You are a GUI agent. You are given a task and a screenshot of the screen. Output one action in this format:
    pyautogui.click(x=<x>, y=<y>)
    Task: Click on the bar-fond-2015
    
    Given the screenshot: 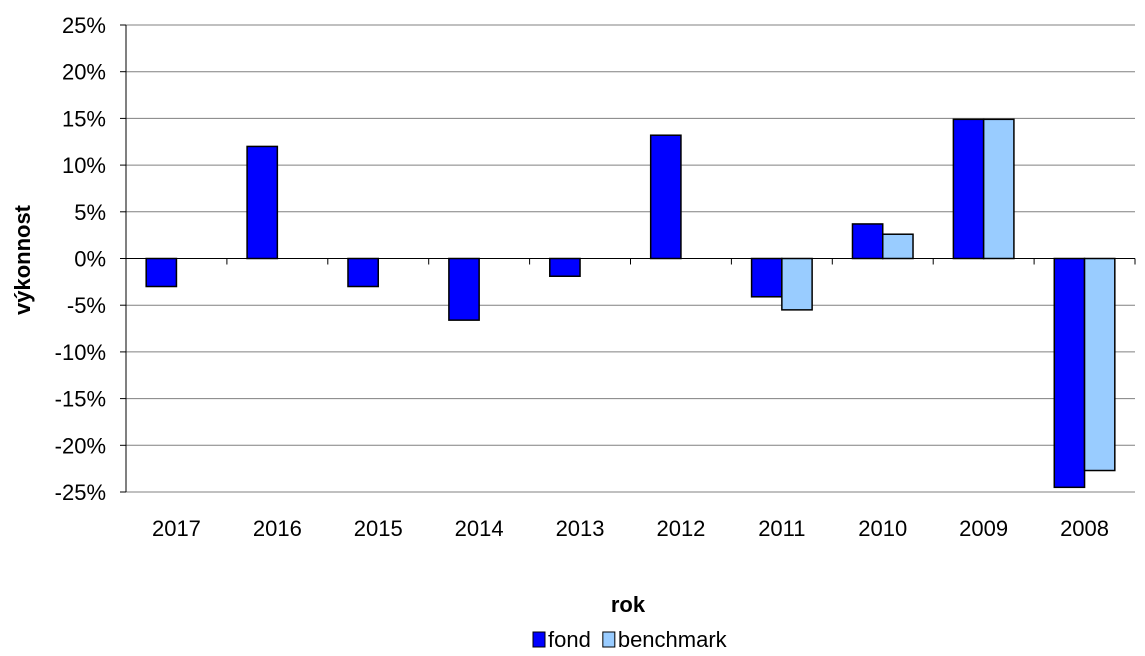 What is the action you would take?
    pyautogui.click(x=363, y=272)
    